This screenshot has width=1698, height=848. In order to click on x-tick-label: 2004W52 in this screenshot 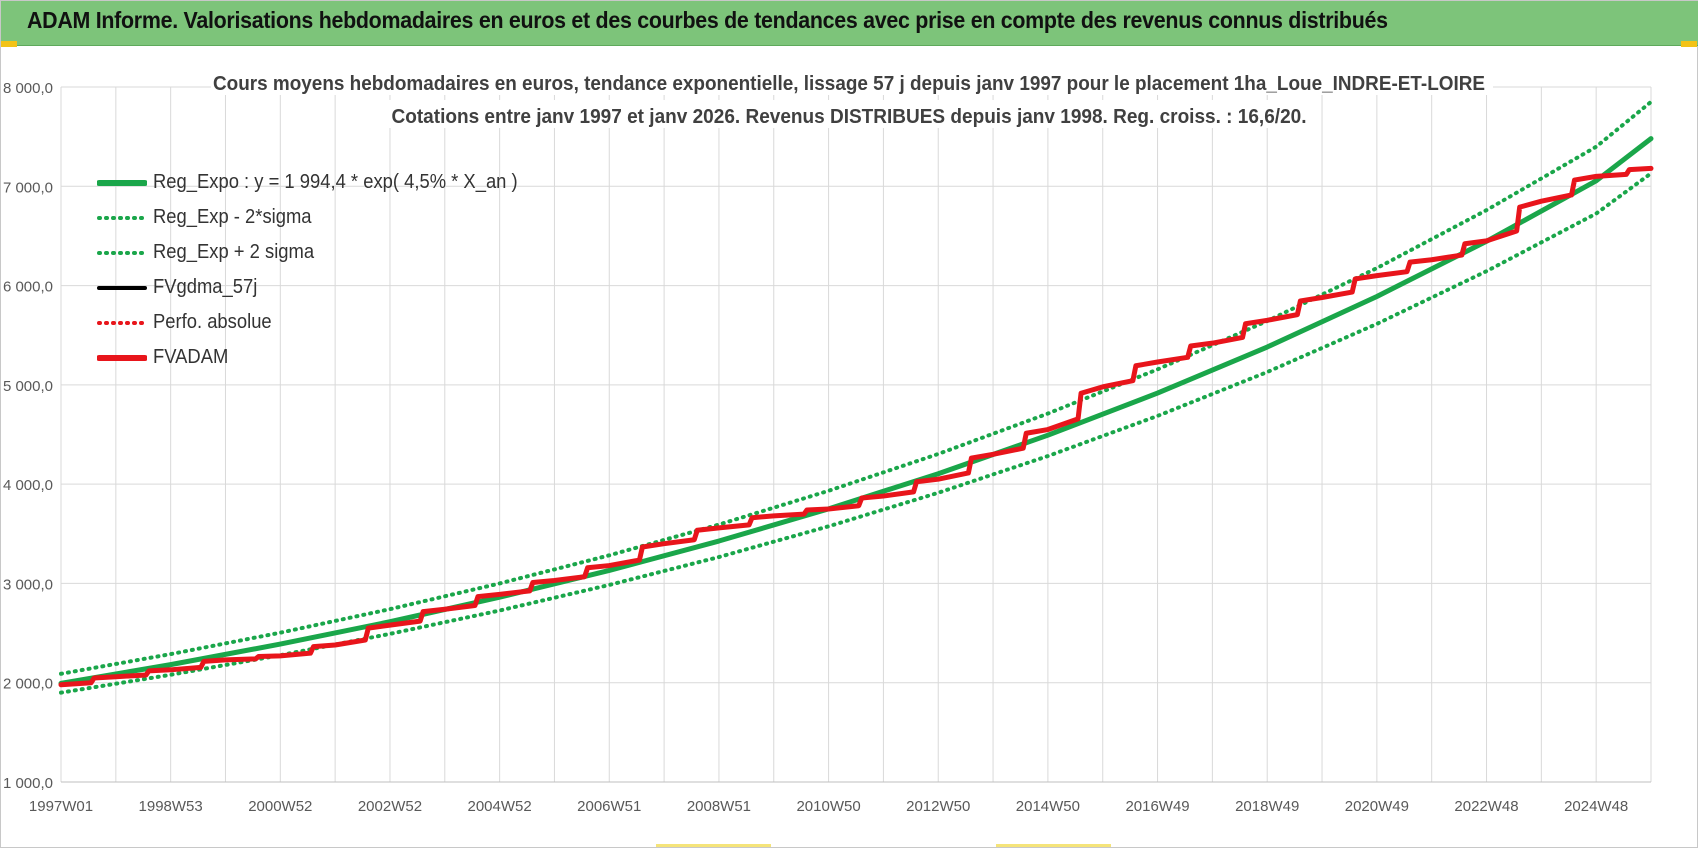, I will do `click(500, 806)`.